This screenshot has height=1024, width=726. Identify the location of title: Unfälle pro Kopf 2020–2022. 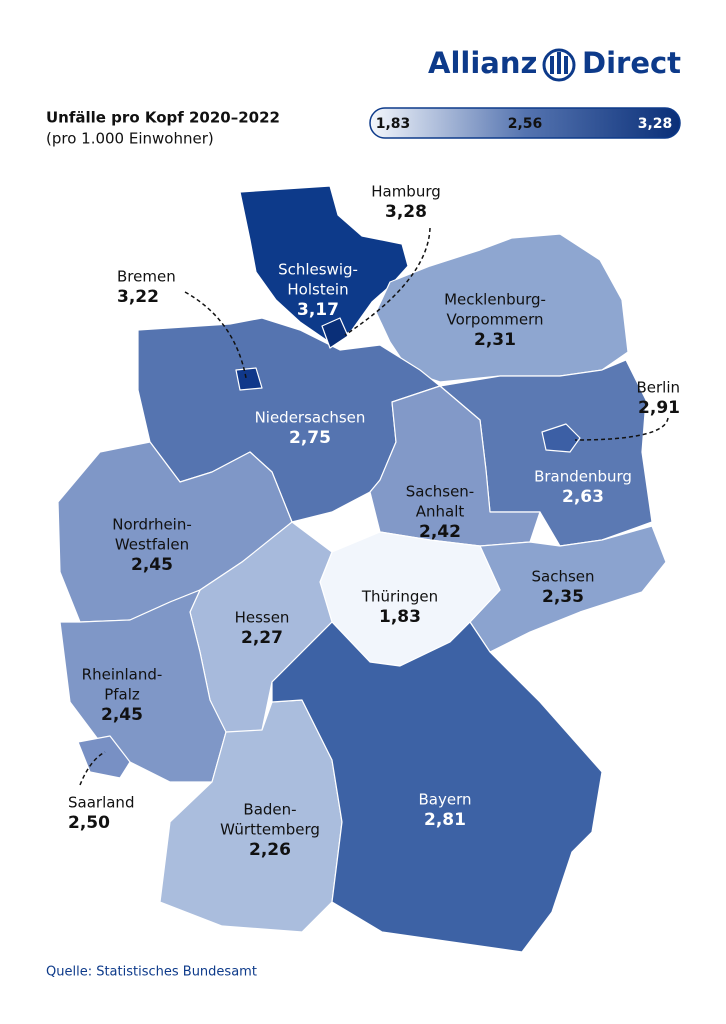
(163, 118).